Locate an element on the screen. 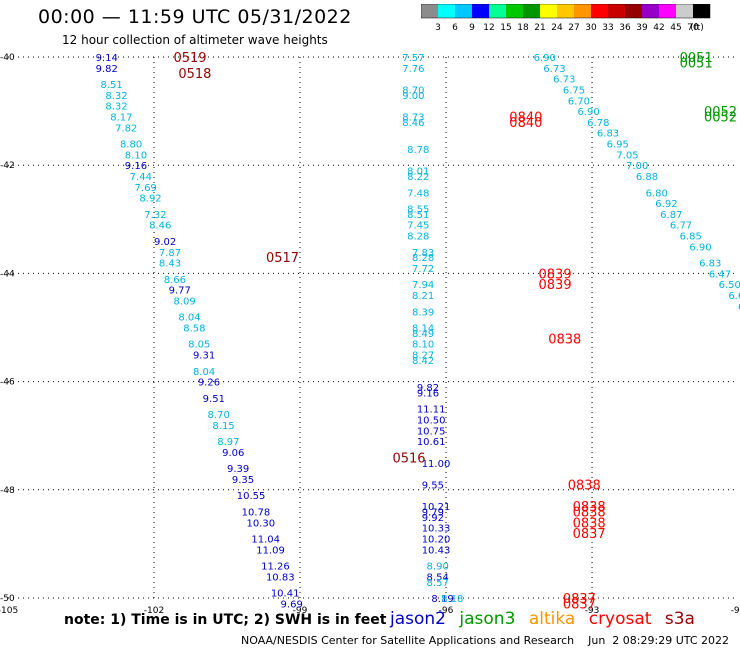  colorbar-tick-label: 21 is located at coordinates (539, 28).